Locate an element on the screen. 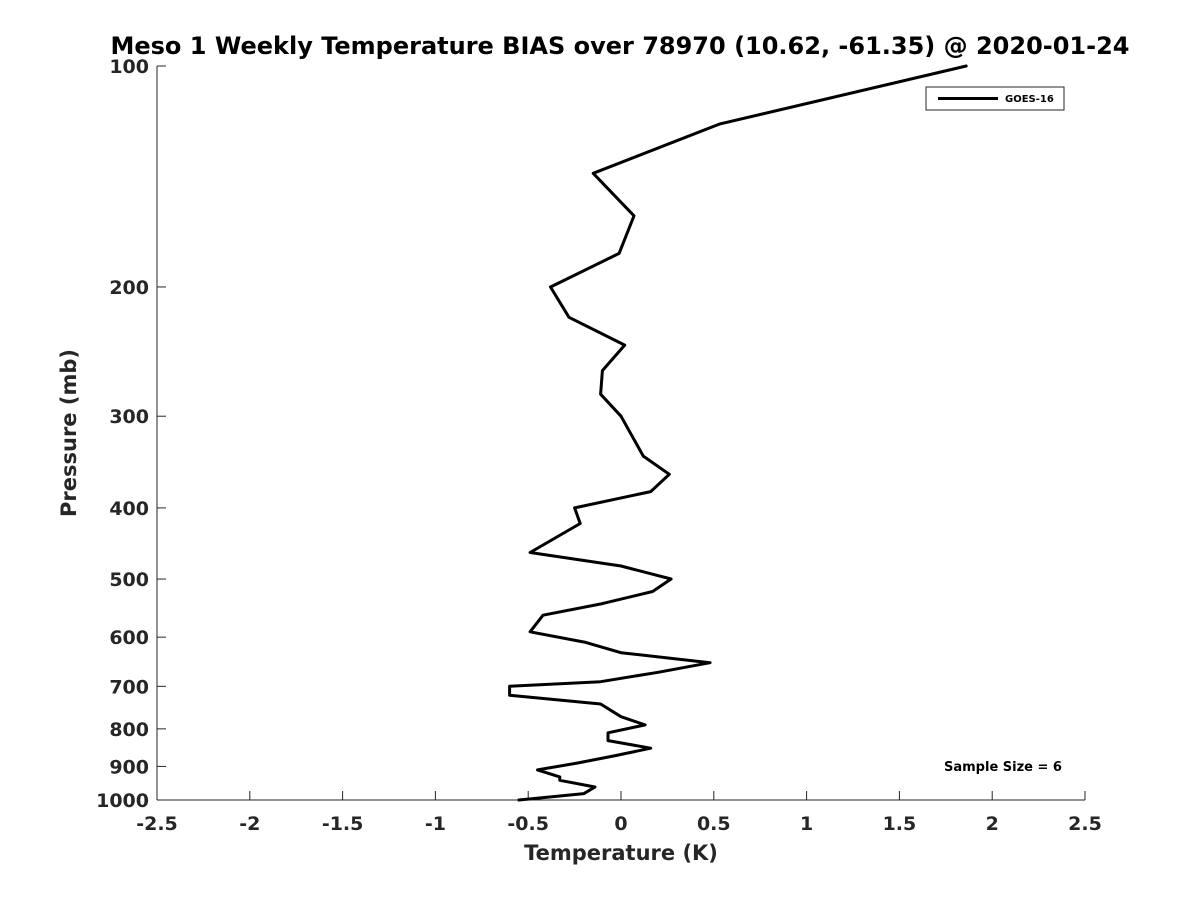  x-tick-label: 2.5 is located at coordinates (1085, 824).